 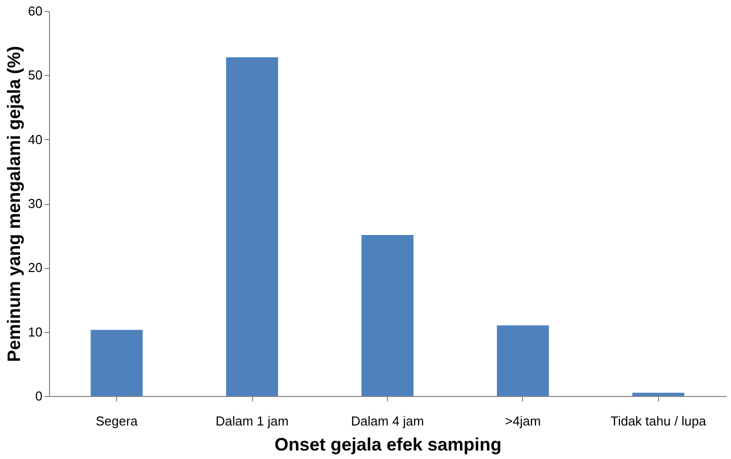 What do you see at coordinates (658, 421) in the screenshot?
I see `x-tick-label: Tidak tahu / lupa` at bounding box center [658, 421].